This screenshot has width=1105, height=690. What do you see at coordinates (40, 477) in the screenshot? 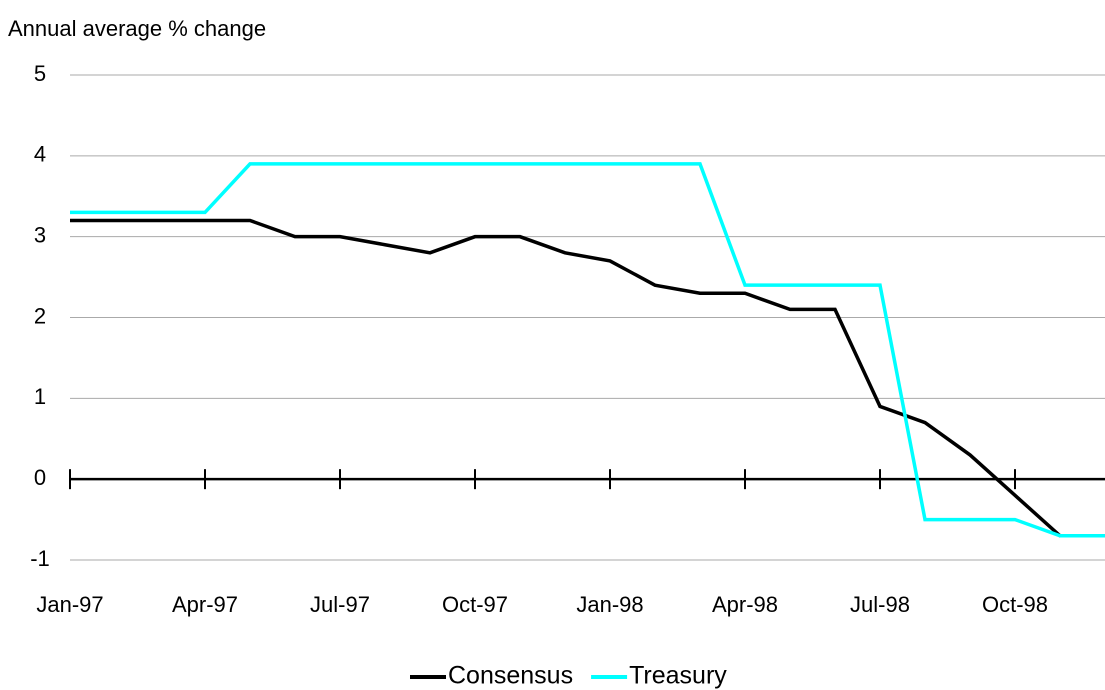
I see `y-tick-label: 0` at bounding box center [40, 477].